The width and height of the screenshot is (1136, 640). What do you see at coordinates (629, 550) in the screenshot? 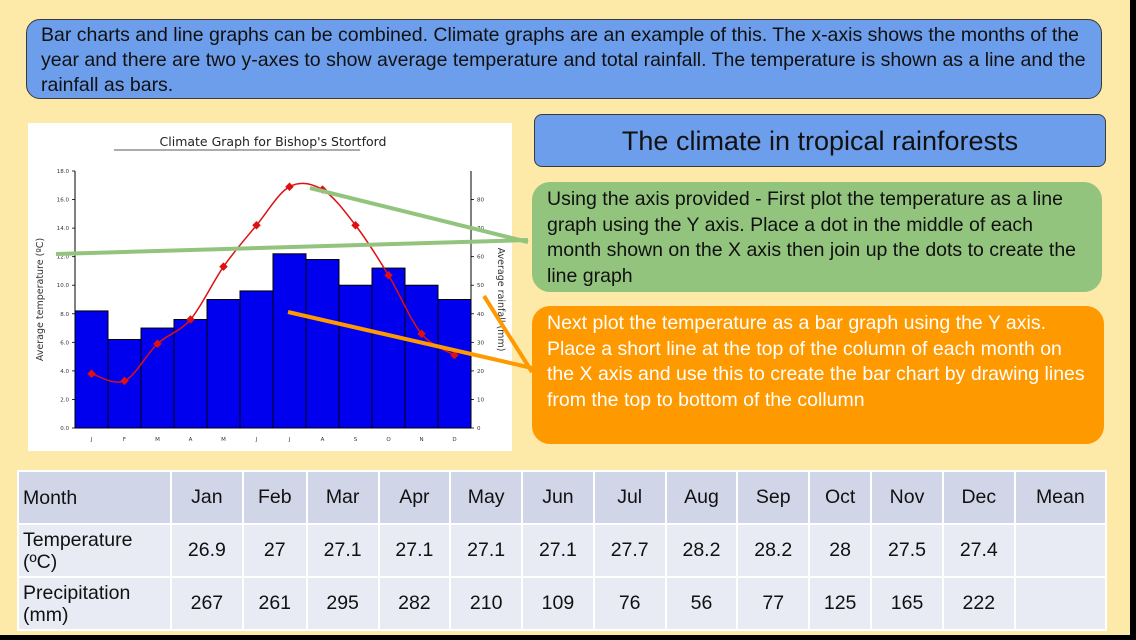
I see `table-cell: 27.7` at bounding box center [629, 550].